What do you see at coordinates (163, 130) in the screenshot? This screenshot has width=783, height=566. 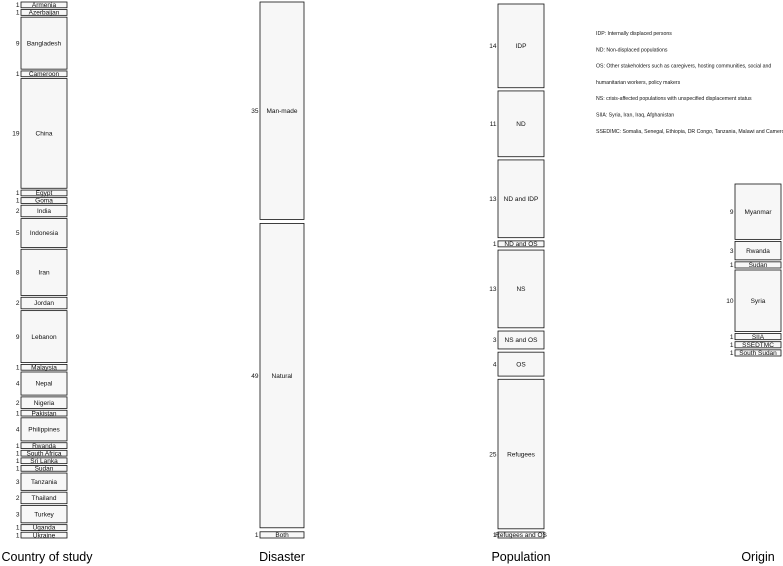 I see `flow-egypt-to-man-made` at bounding box center [163, 130].